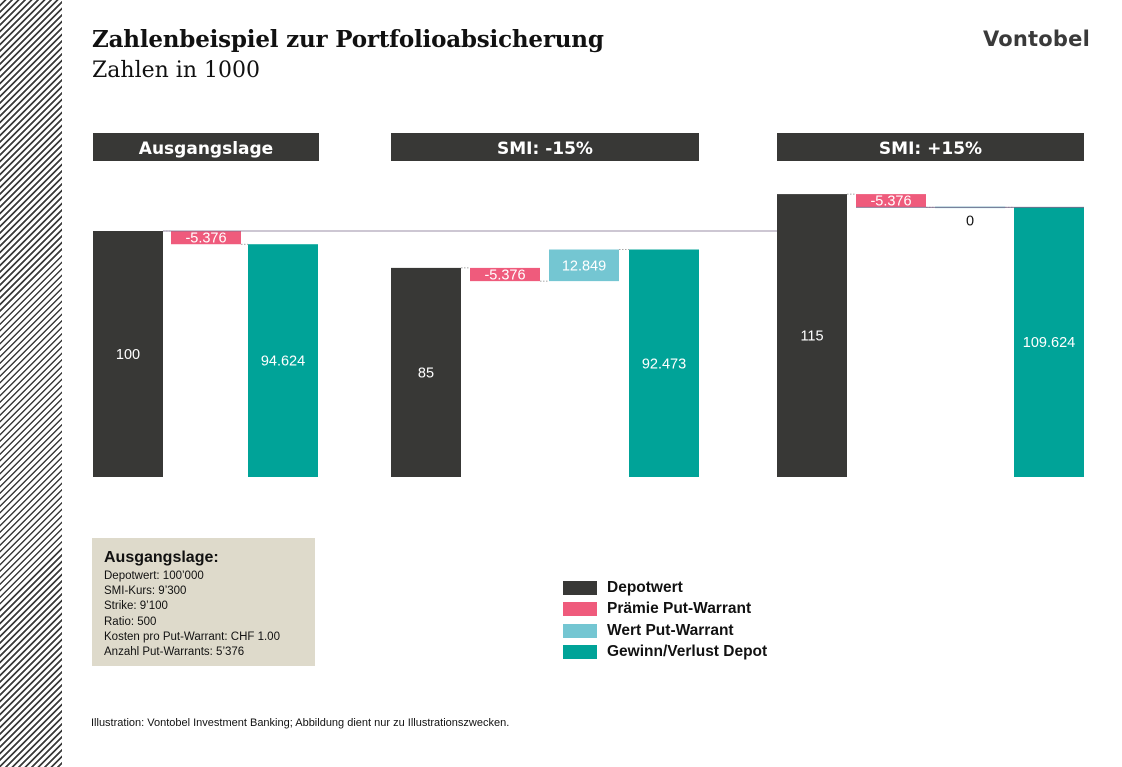  I want to click on legend-item-gewinn: Gewinn/Verlust Depot, so click(665, 653).